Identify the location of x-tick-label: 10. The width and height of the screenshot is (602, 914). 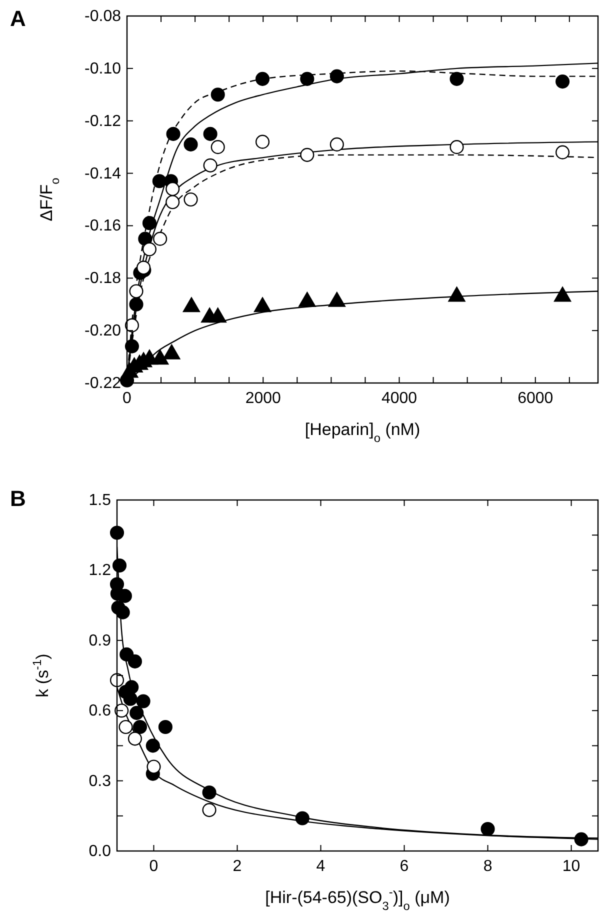
(571, 866).